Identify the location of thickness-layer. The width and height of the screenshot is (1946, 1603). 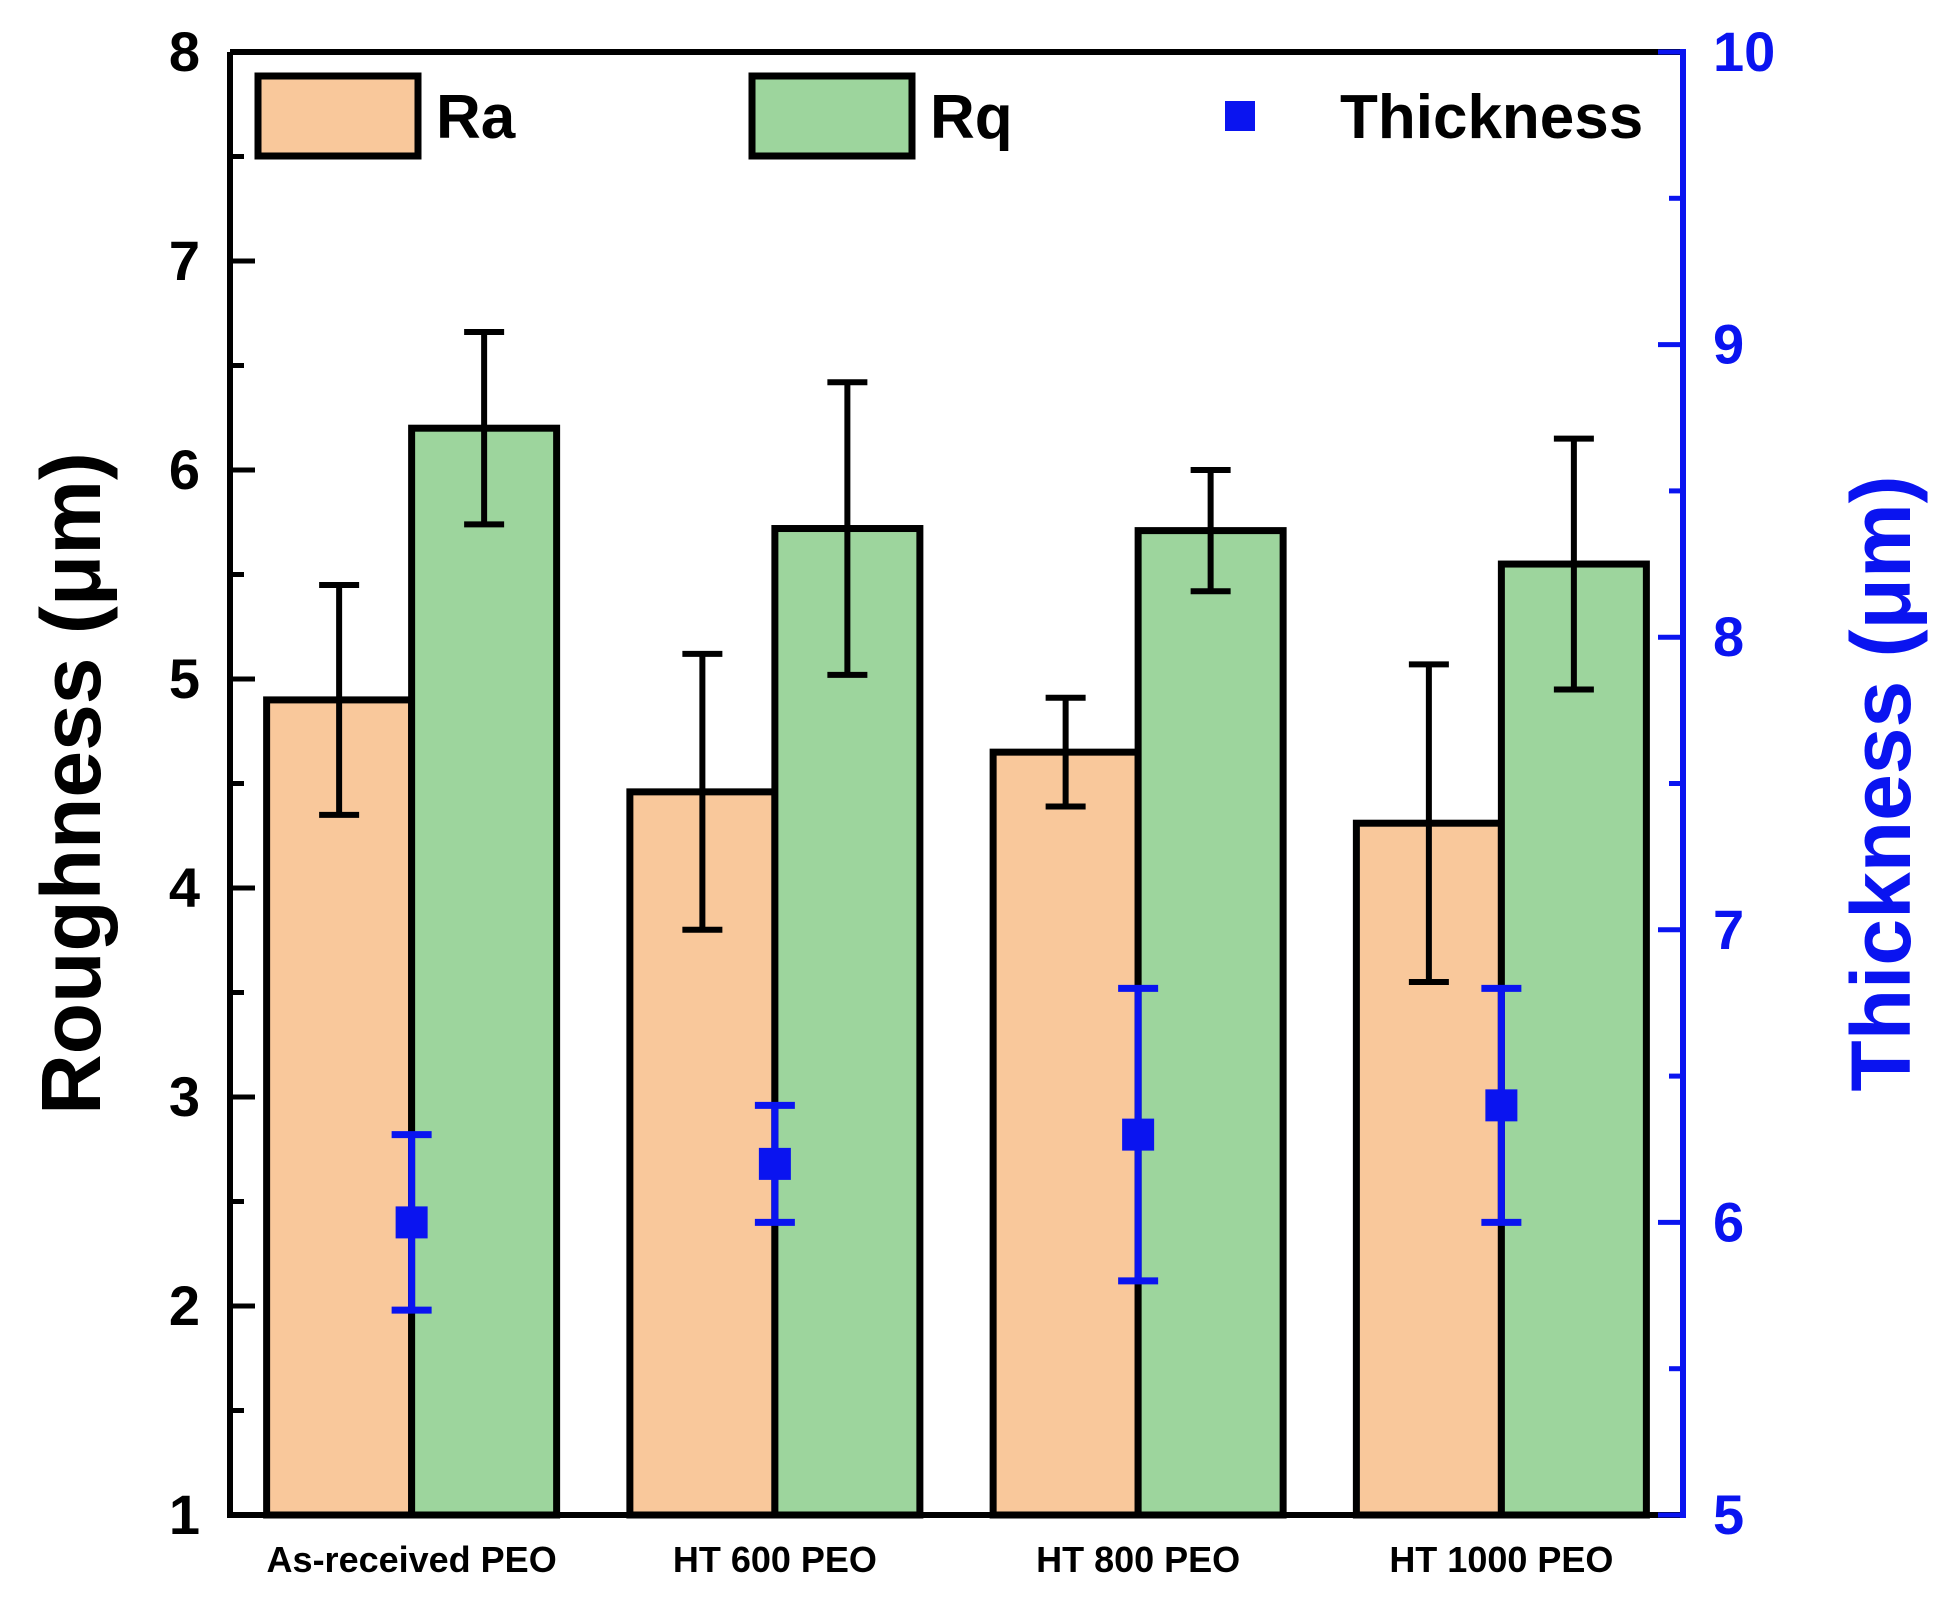
(956, 1149).